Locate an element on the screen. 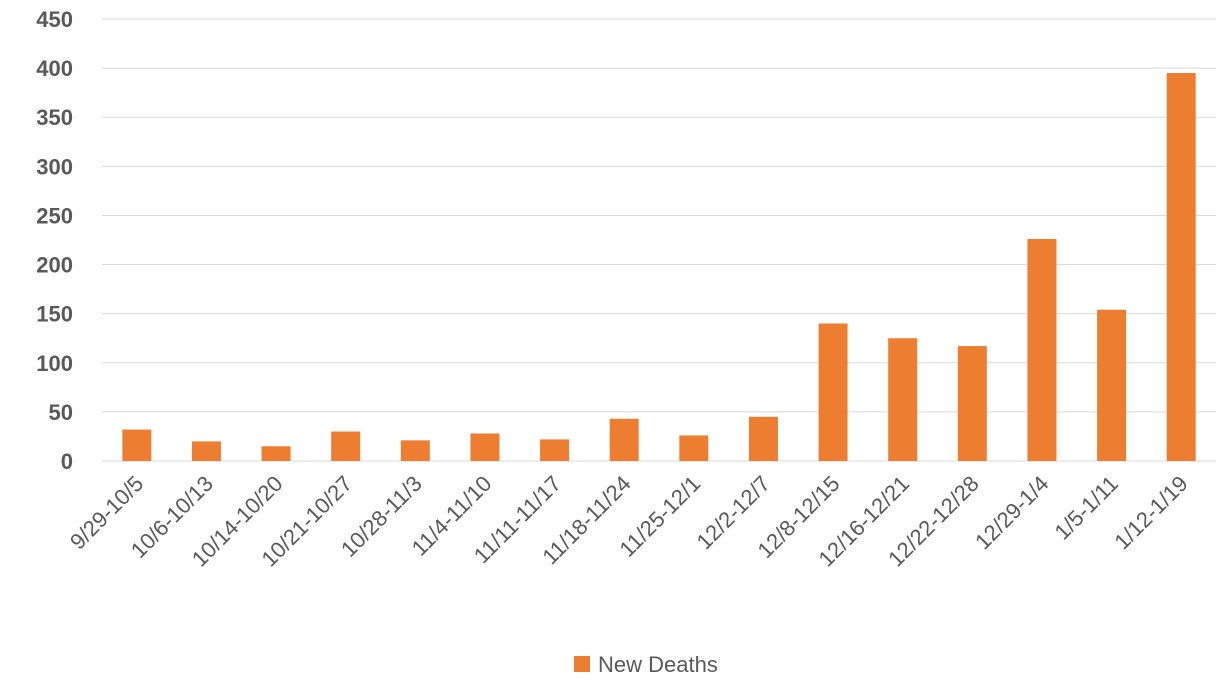 This screenshot has width=1216, height=691. y-tick-label: 150 is located at coordinates (54, 314).